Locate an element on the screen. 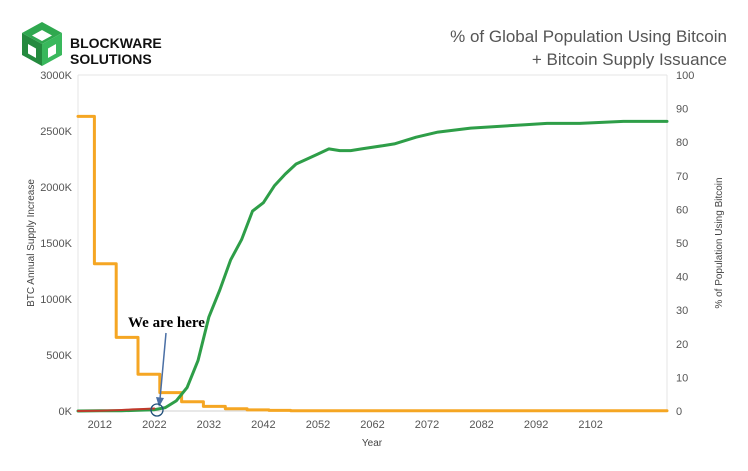 This screenshot has height=471, width=748. y-right-tick-label: 40 is located at coordinates (682, 278).